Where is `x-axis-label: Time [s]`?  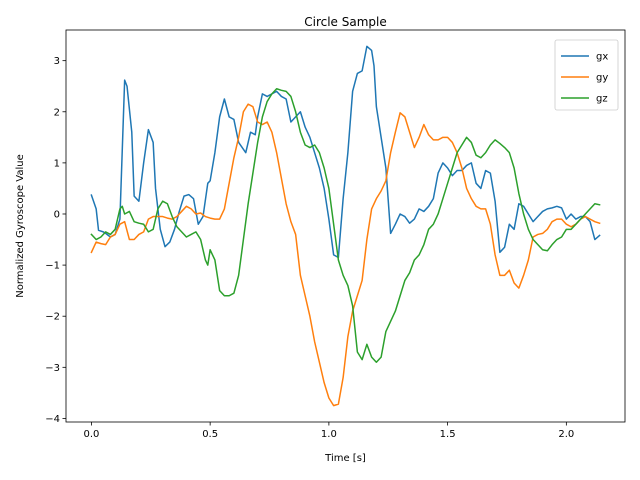 x-axis-label: Time [s] is located at coordinates (345, 458).